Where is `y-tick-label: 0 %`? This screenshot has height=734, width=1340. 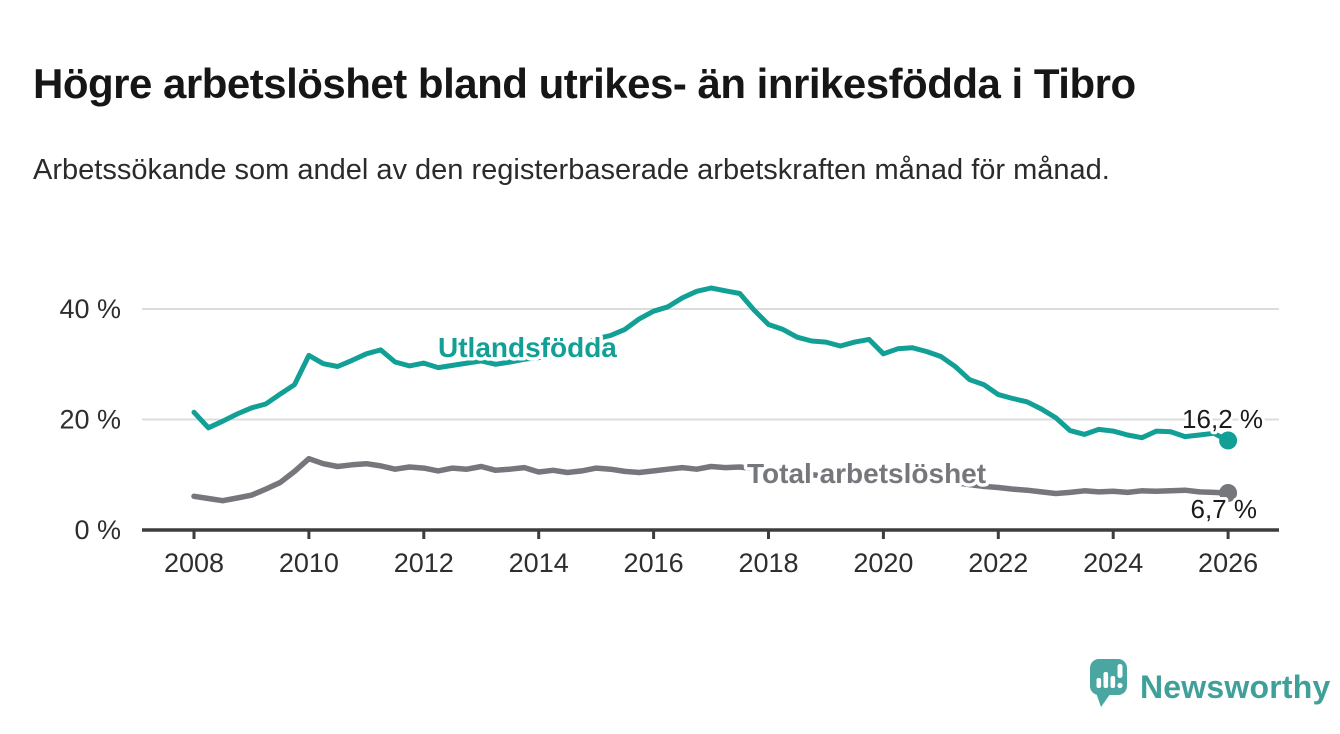
y-tick-label: 0 % is located at coordinates (97, 530).